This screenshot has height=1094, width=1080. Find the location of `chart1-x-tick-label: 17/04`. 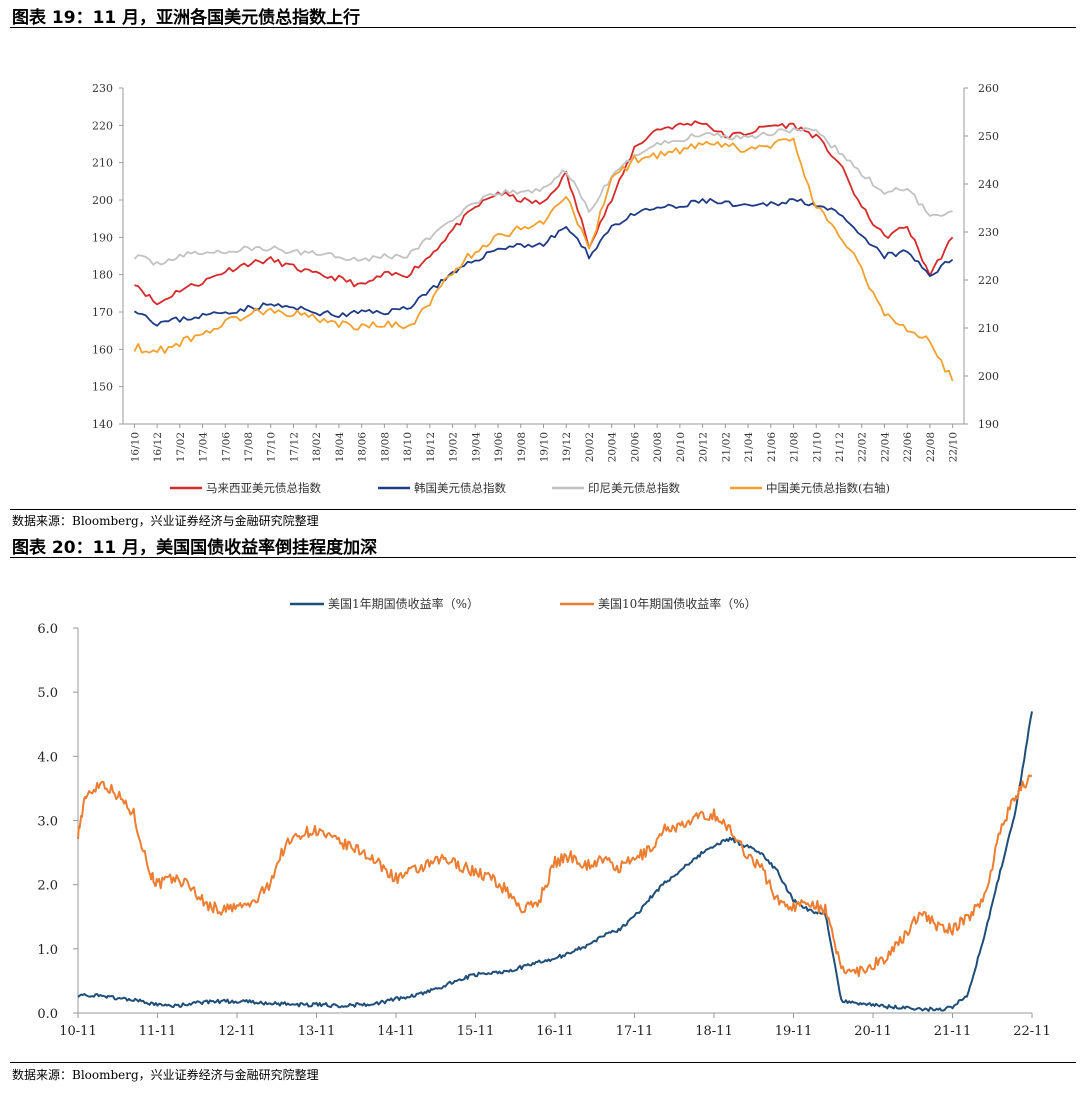

chart1-x-tick-label: 17/04 is located at coordinates (204, 447).